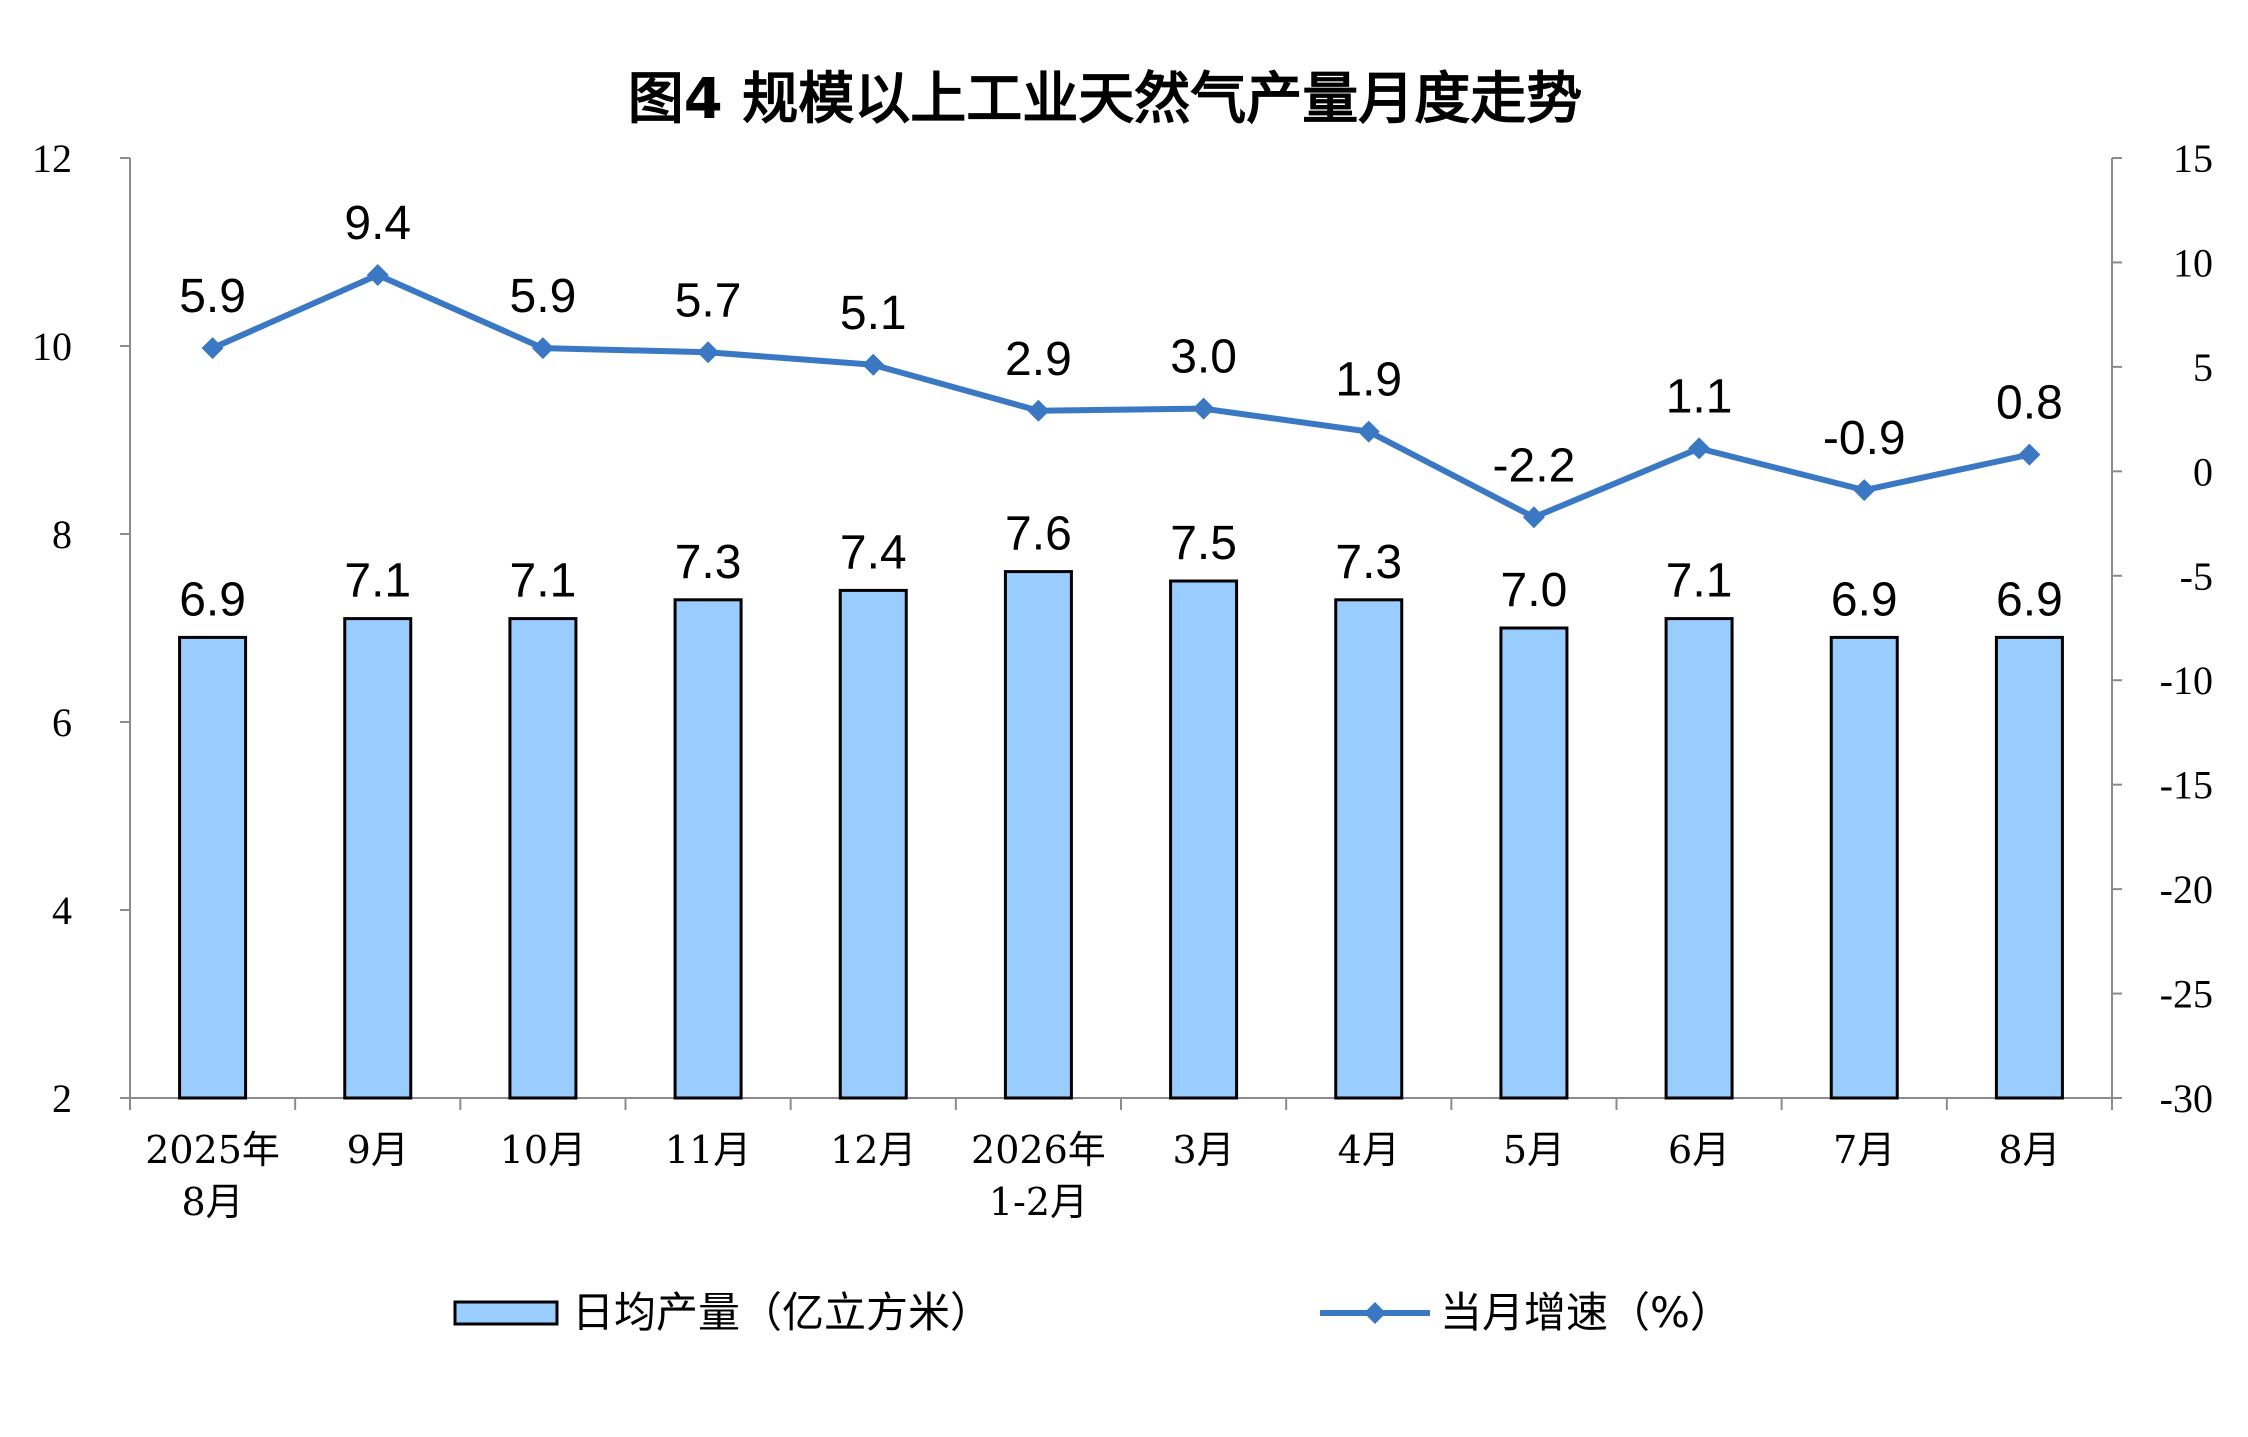 This screenshot has height=1437, width=2248. Describe the element at coordinates (1375, 1313) in the screenshot. I see `legend-line-marker` at that location.